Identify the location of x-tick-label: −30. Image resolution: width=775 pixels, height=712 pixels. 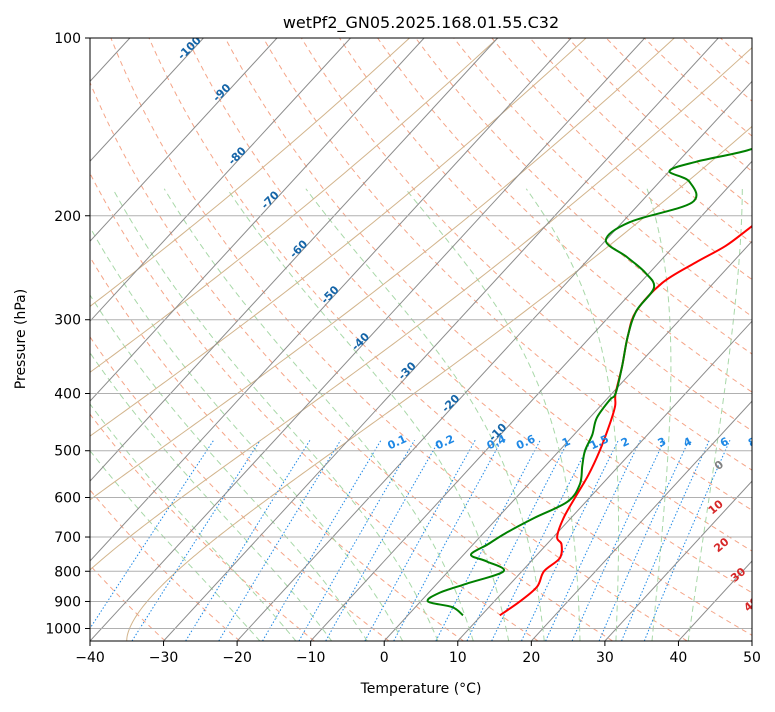
(164, 658).